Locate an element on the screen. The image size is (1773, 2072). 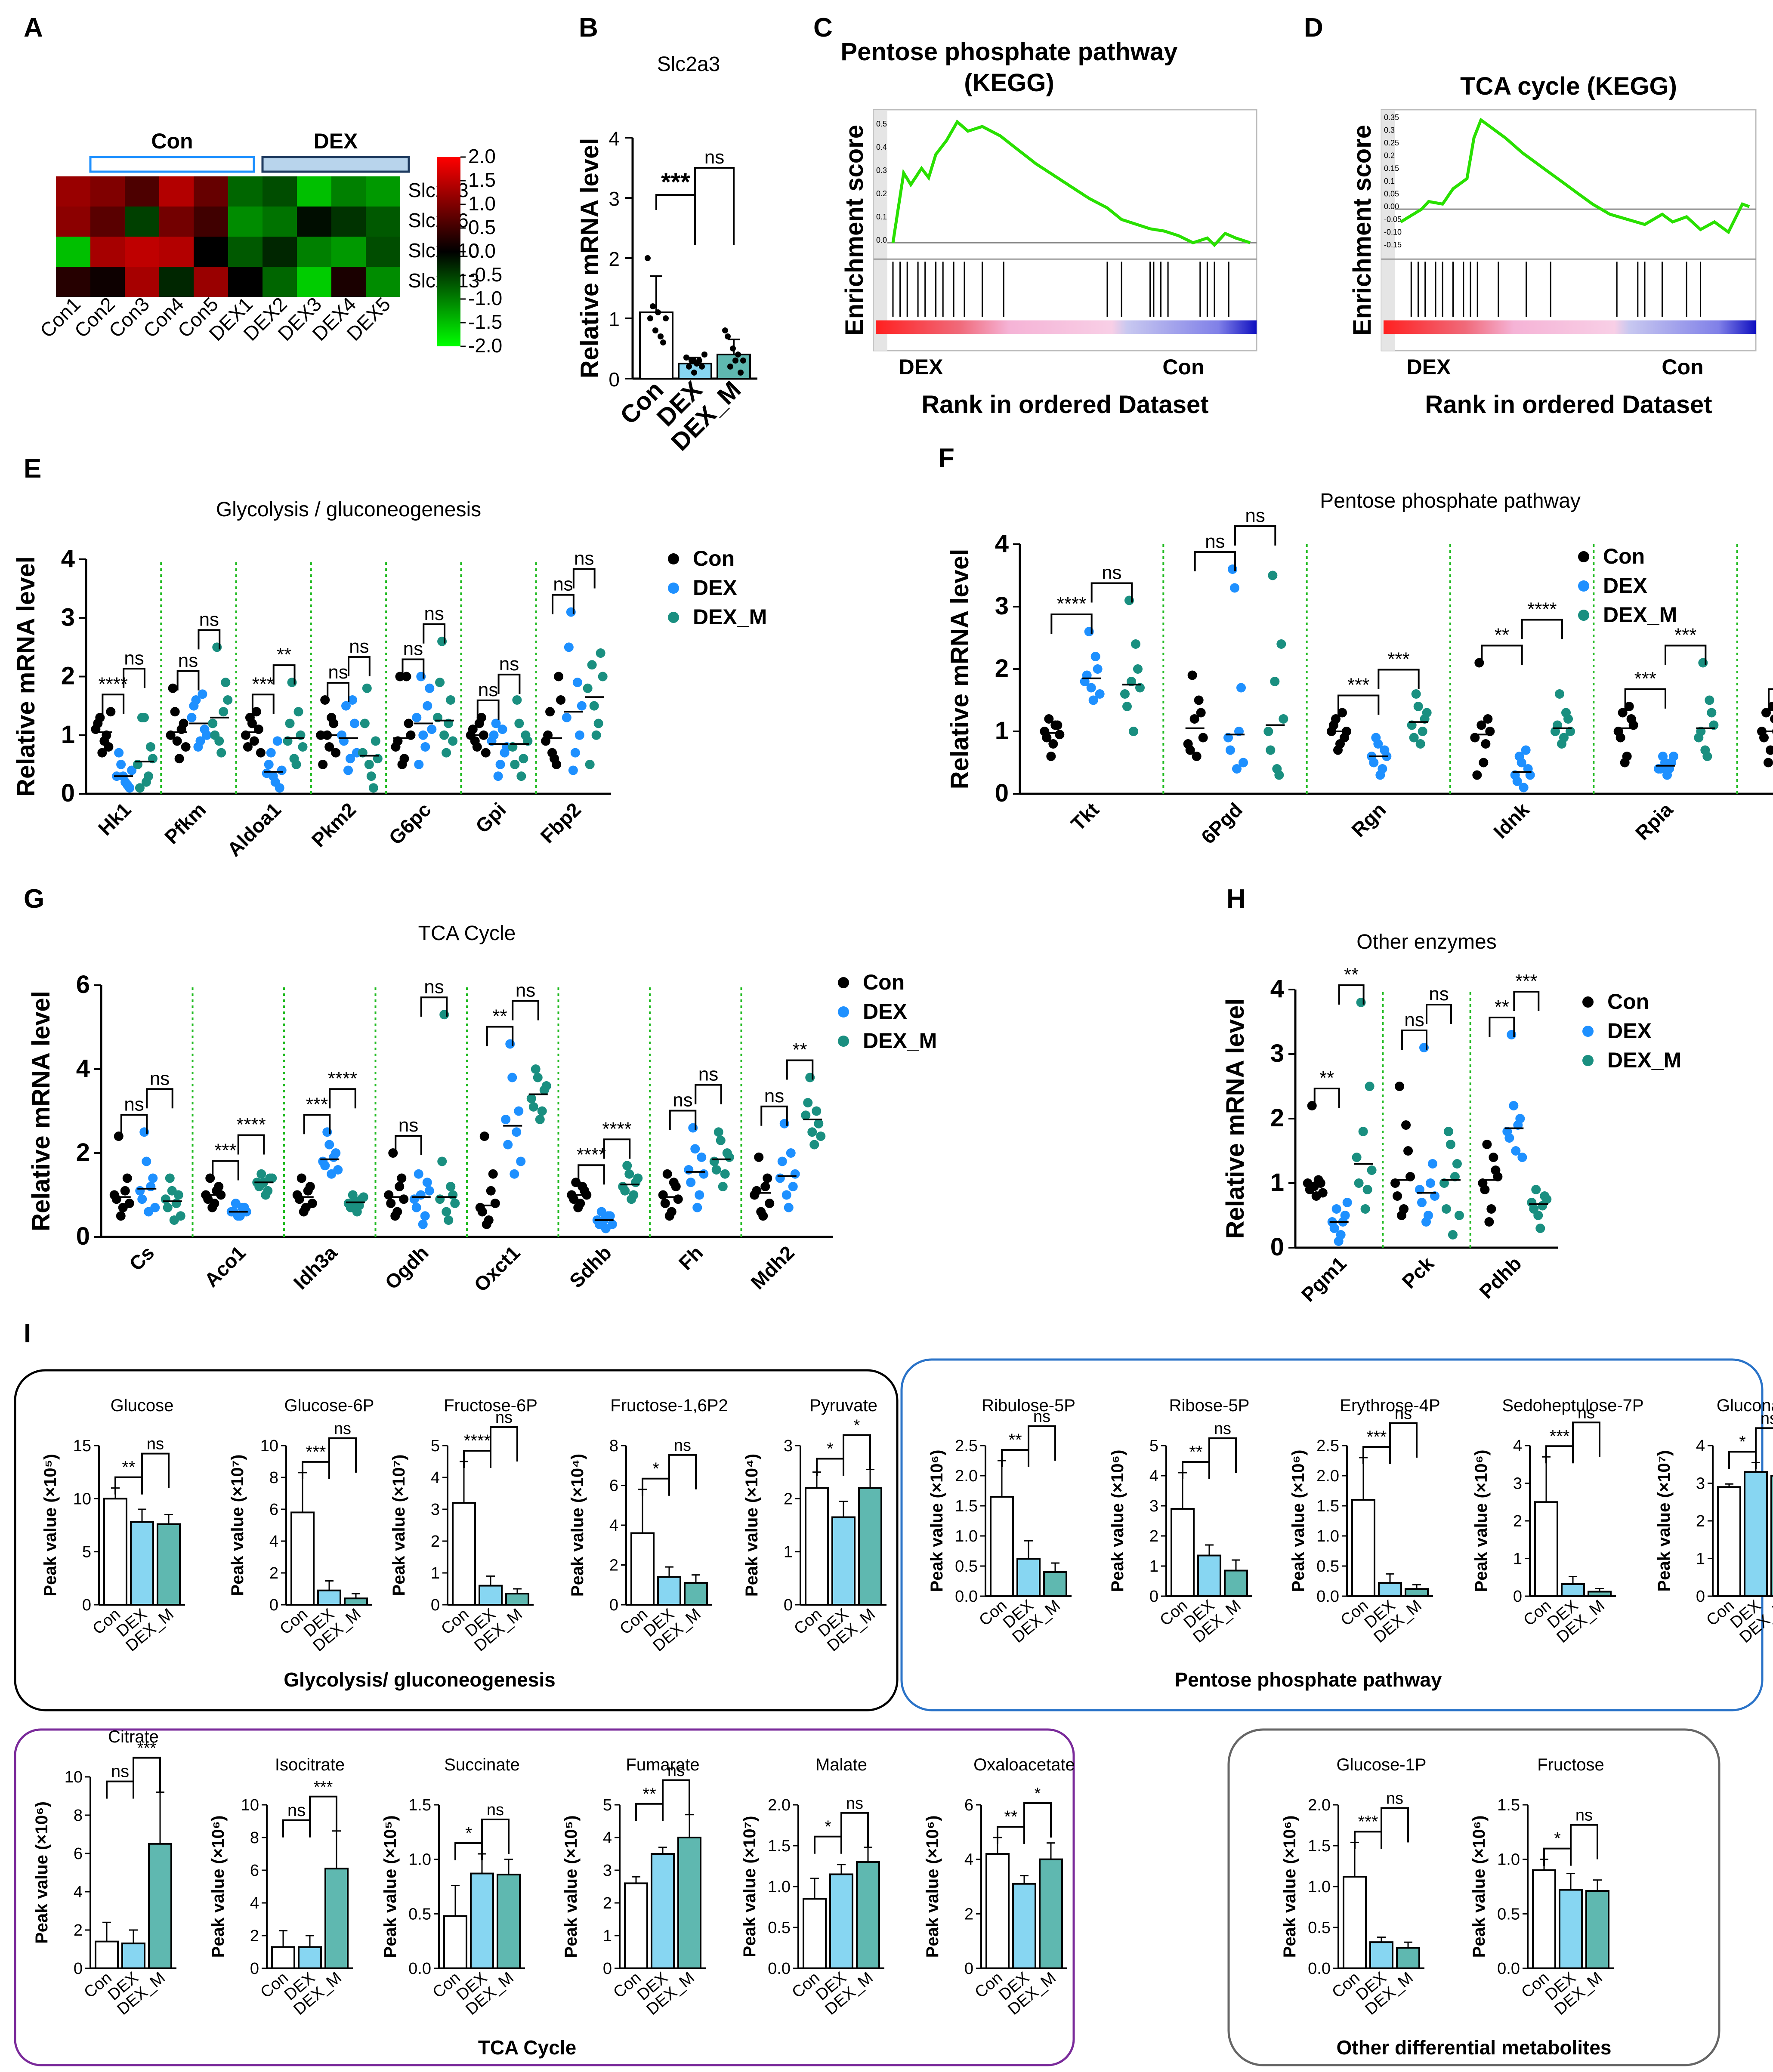
heatmap-col-label: Con4 is located at coordinates (163, 317).